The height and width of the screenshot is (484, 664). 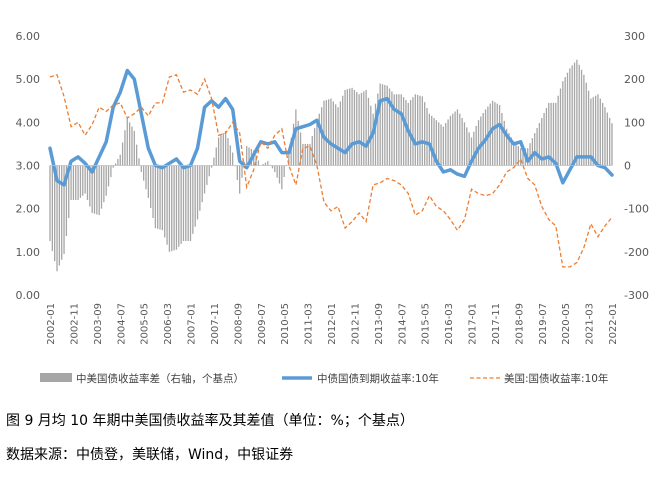 I want to click on legend-label-cn: 中债国债到期收益率:10年, so click(x=378, y=378).